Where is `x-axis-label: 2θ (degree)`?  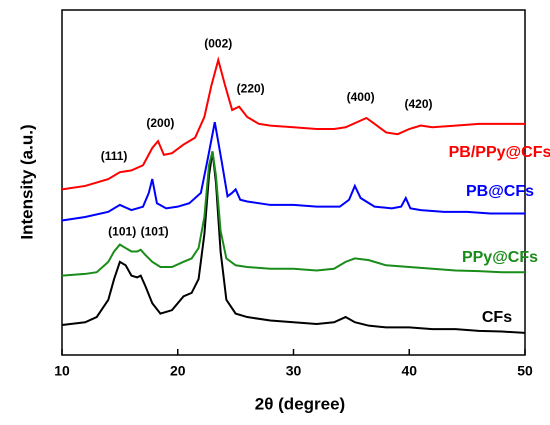
x-axis-label: 2θ (degree) is located at coordinates (300, 403).